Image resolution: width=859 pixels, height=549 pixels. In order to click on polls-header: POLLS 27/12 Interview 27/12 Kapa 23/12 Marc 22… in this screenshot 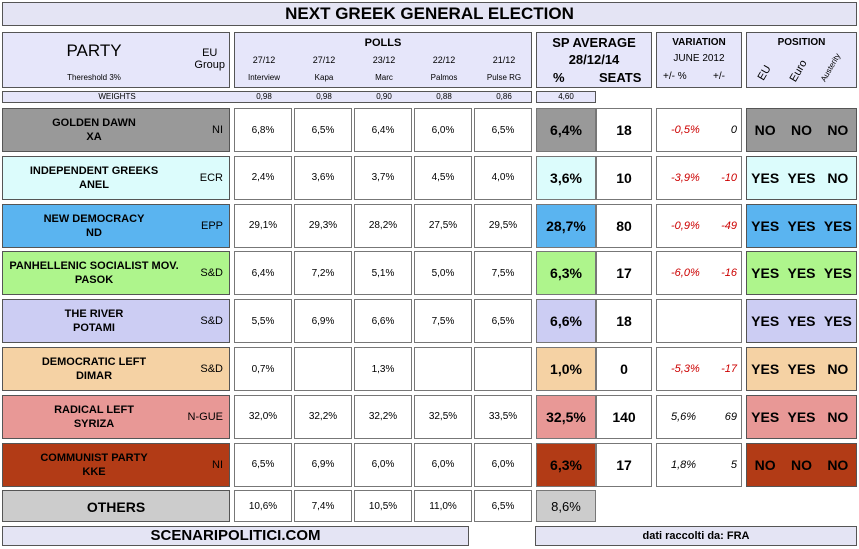, I will do `click(383, 60)`.